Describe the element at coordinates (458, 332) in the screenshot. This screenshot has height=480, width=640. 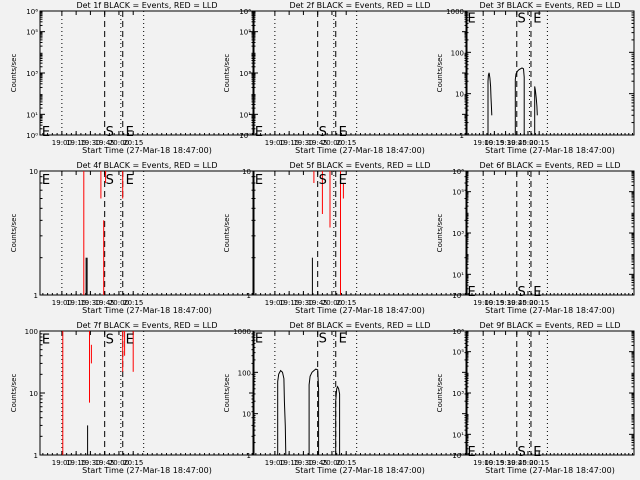
I see `y-tick-label: 10⁶` at that location.